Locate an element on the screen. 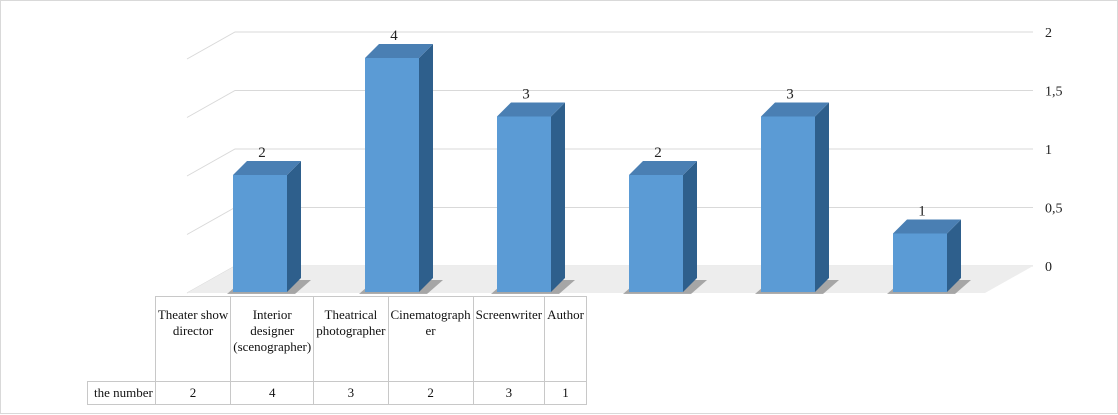 This screenshot has height=415, width=1118. category-cell: Author is located at coordinates (566, 339).